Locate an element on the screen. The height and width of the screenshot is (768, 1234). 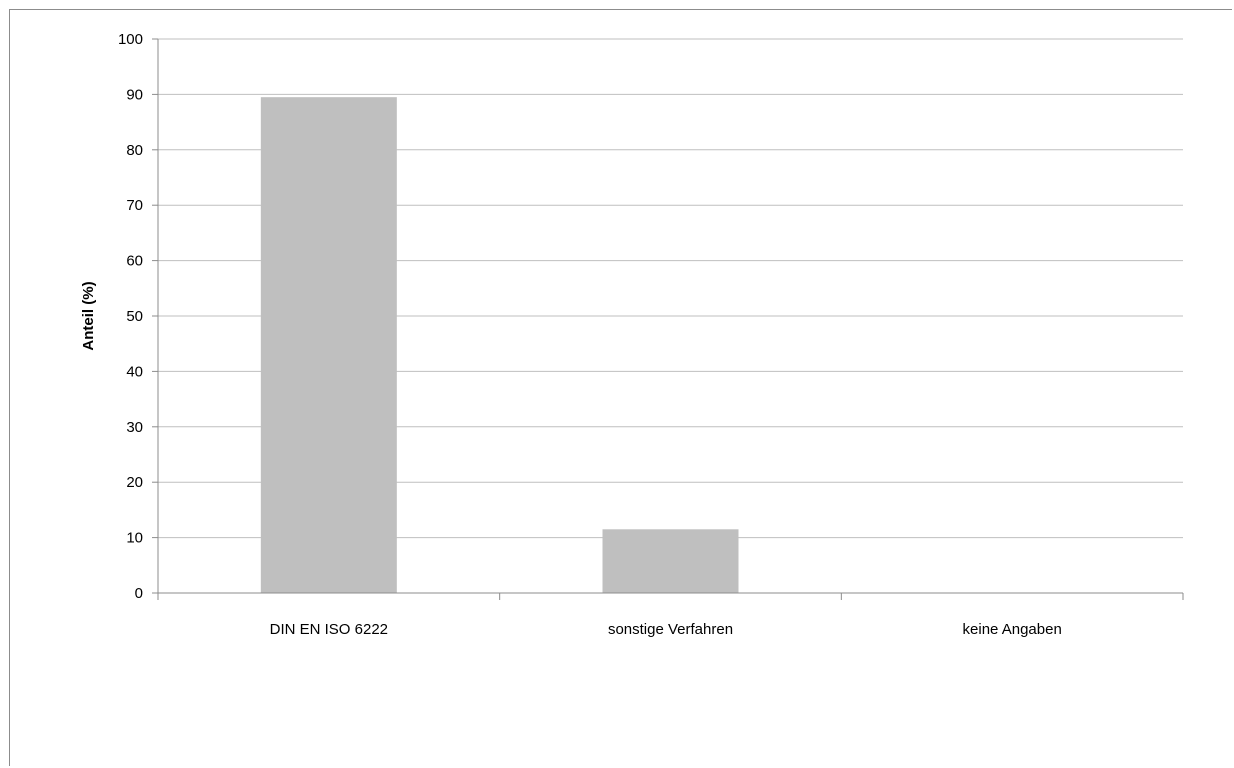
y-tick-labels: 0 10 20 30 40 50 60 70 80 90 100 is located at coordinates (130, 316).